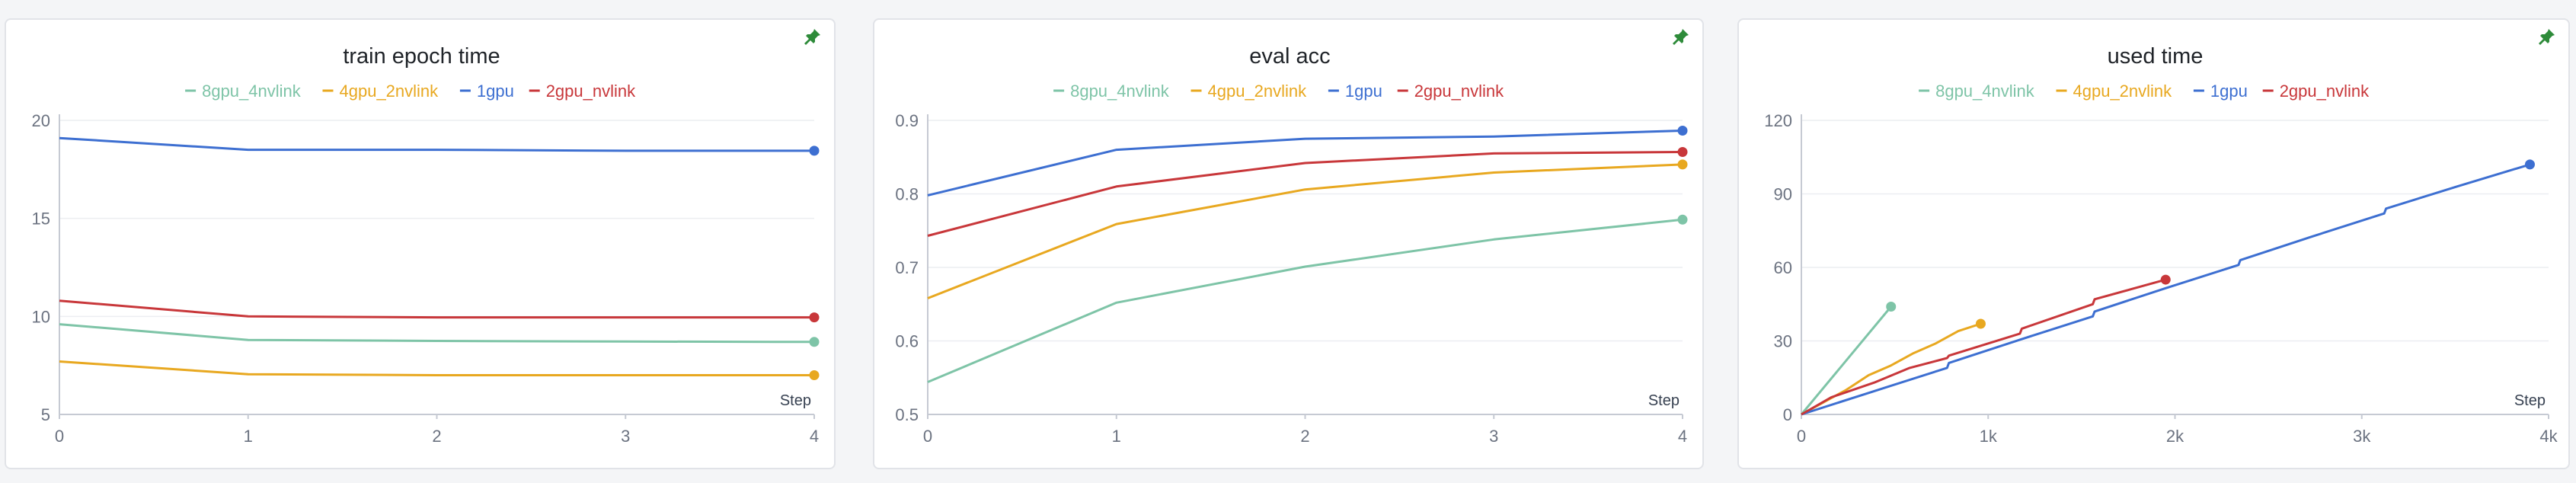  Describe the element at coordinates (422, 56) in the screenshot. I see `chart-title: train epoch time` at that location.